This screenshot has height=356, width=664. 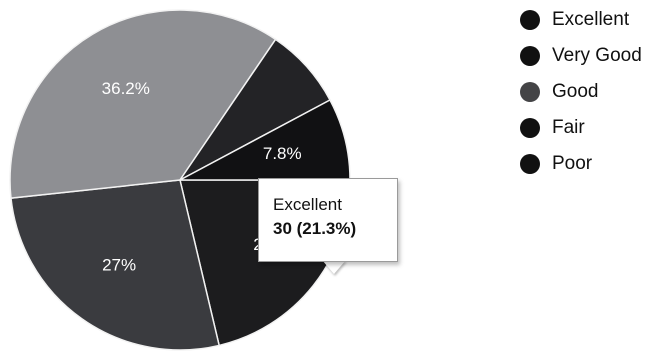 What do you see at coordinates (568, 127) in the screenshot?
I see `legend-label-fair: Fair` at bounding box center [568, 127].